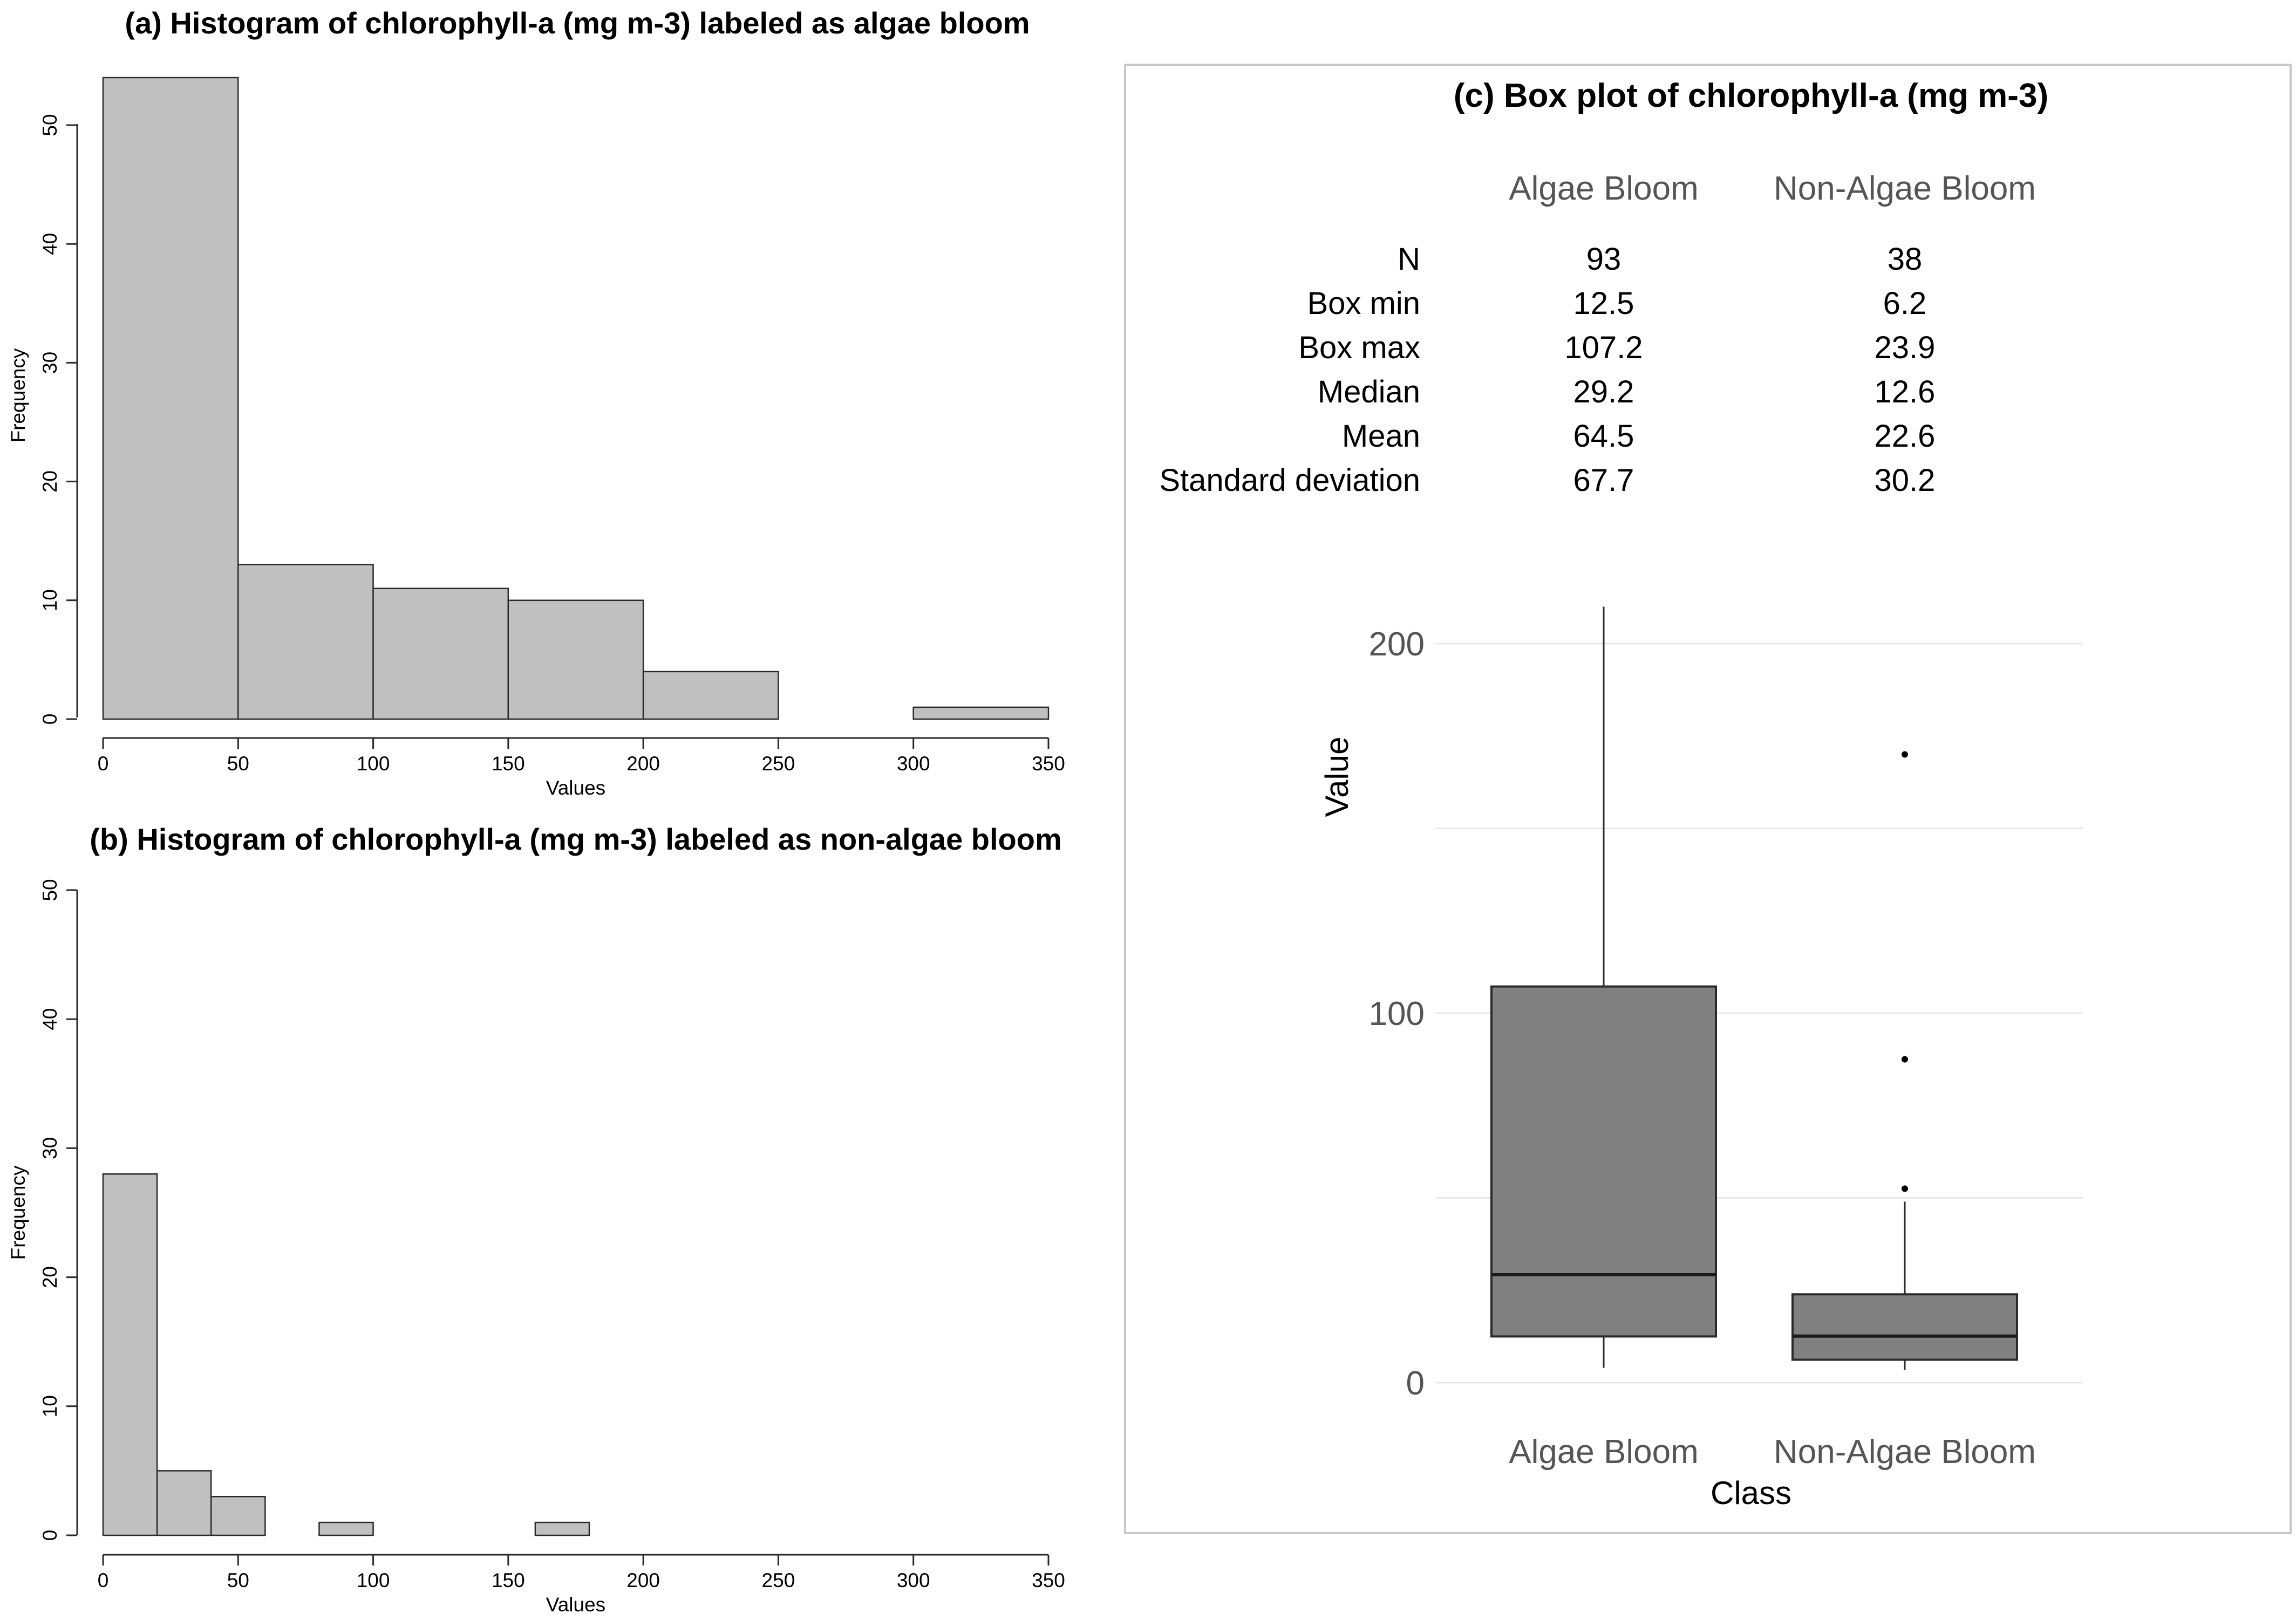 The height and width of the screenshot is (1620, 2296). Describe the element at coordinates (1604, 188) in the screenshot. I see `stats-column-header: Algae Bloom` at that location.